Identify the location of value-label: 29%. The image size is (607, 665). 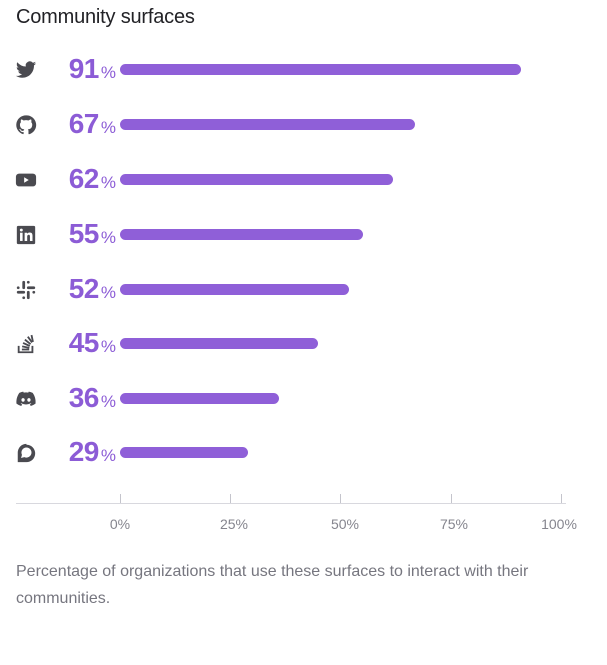
(92, 451).